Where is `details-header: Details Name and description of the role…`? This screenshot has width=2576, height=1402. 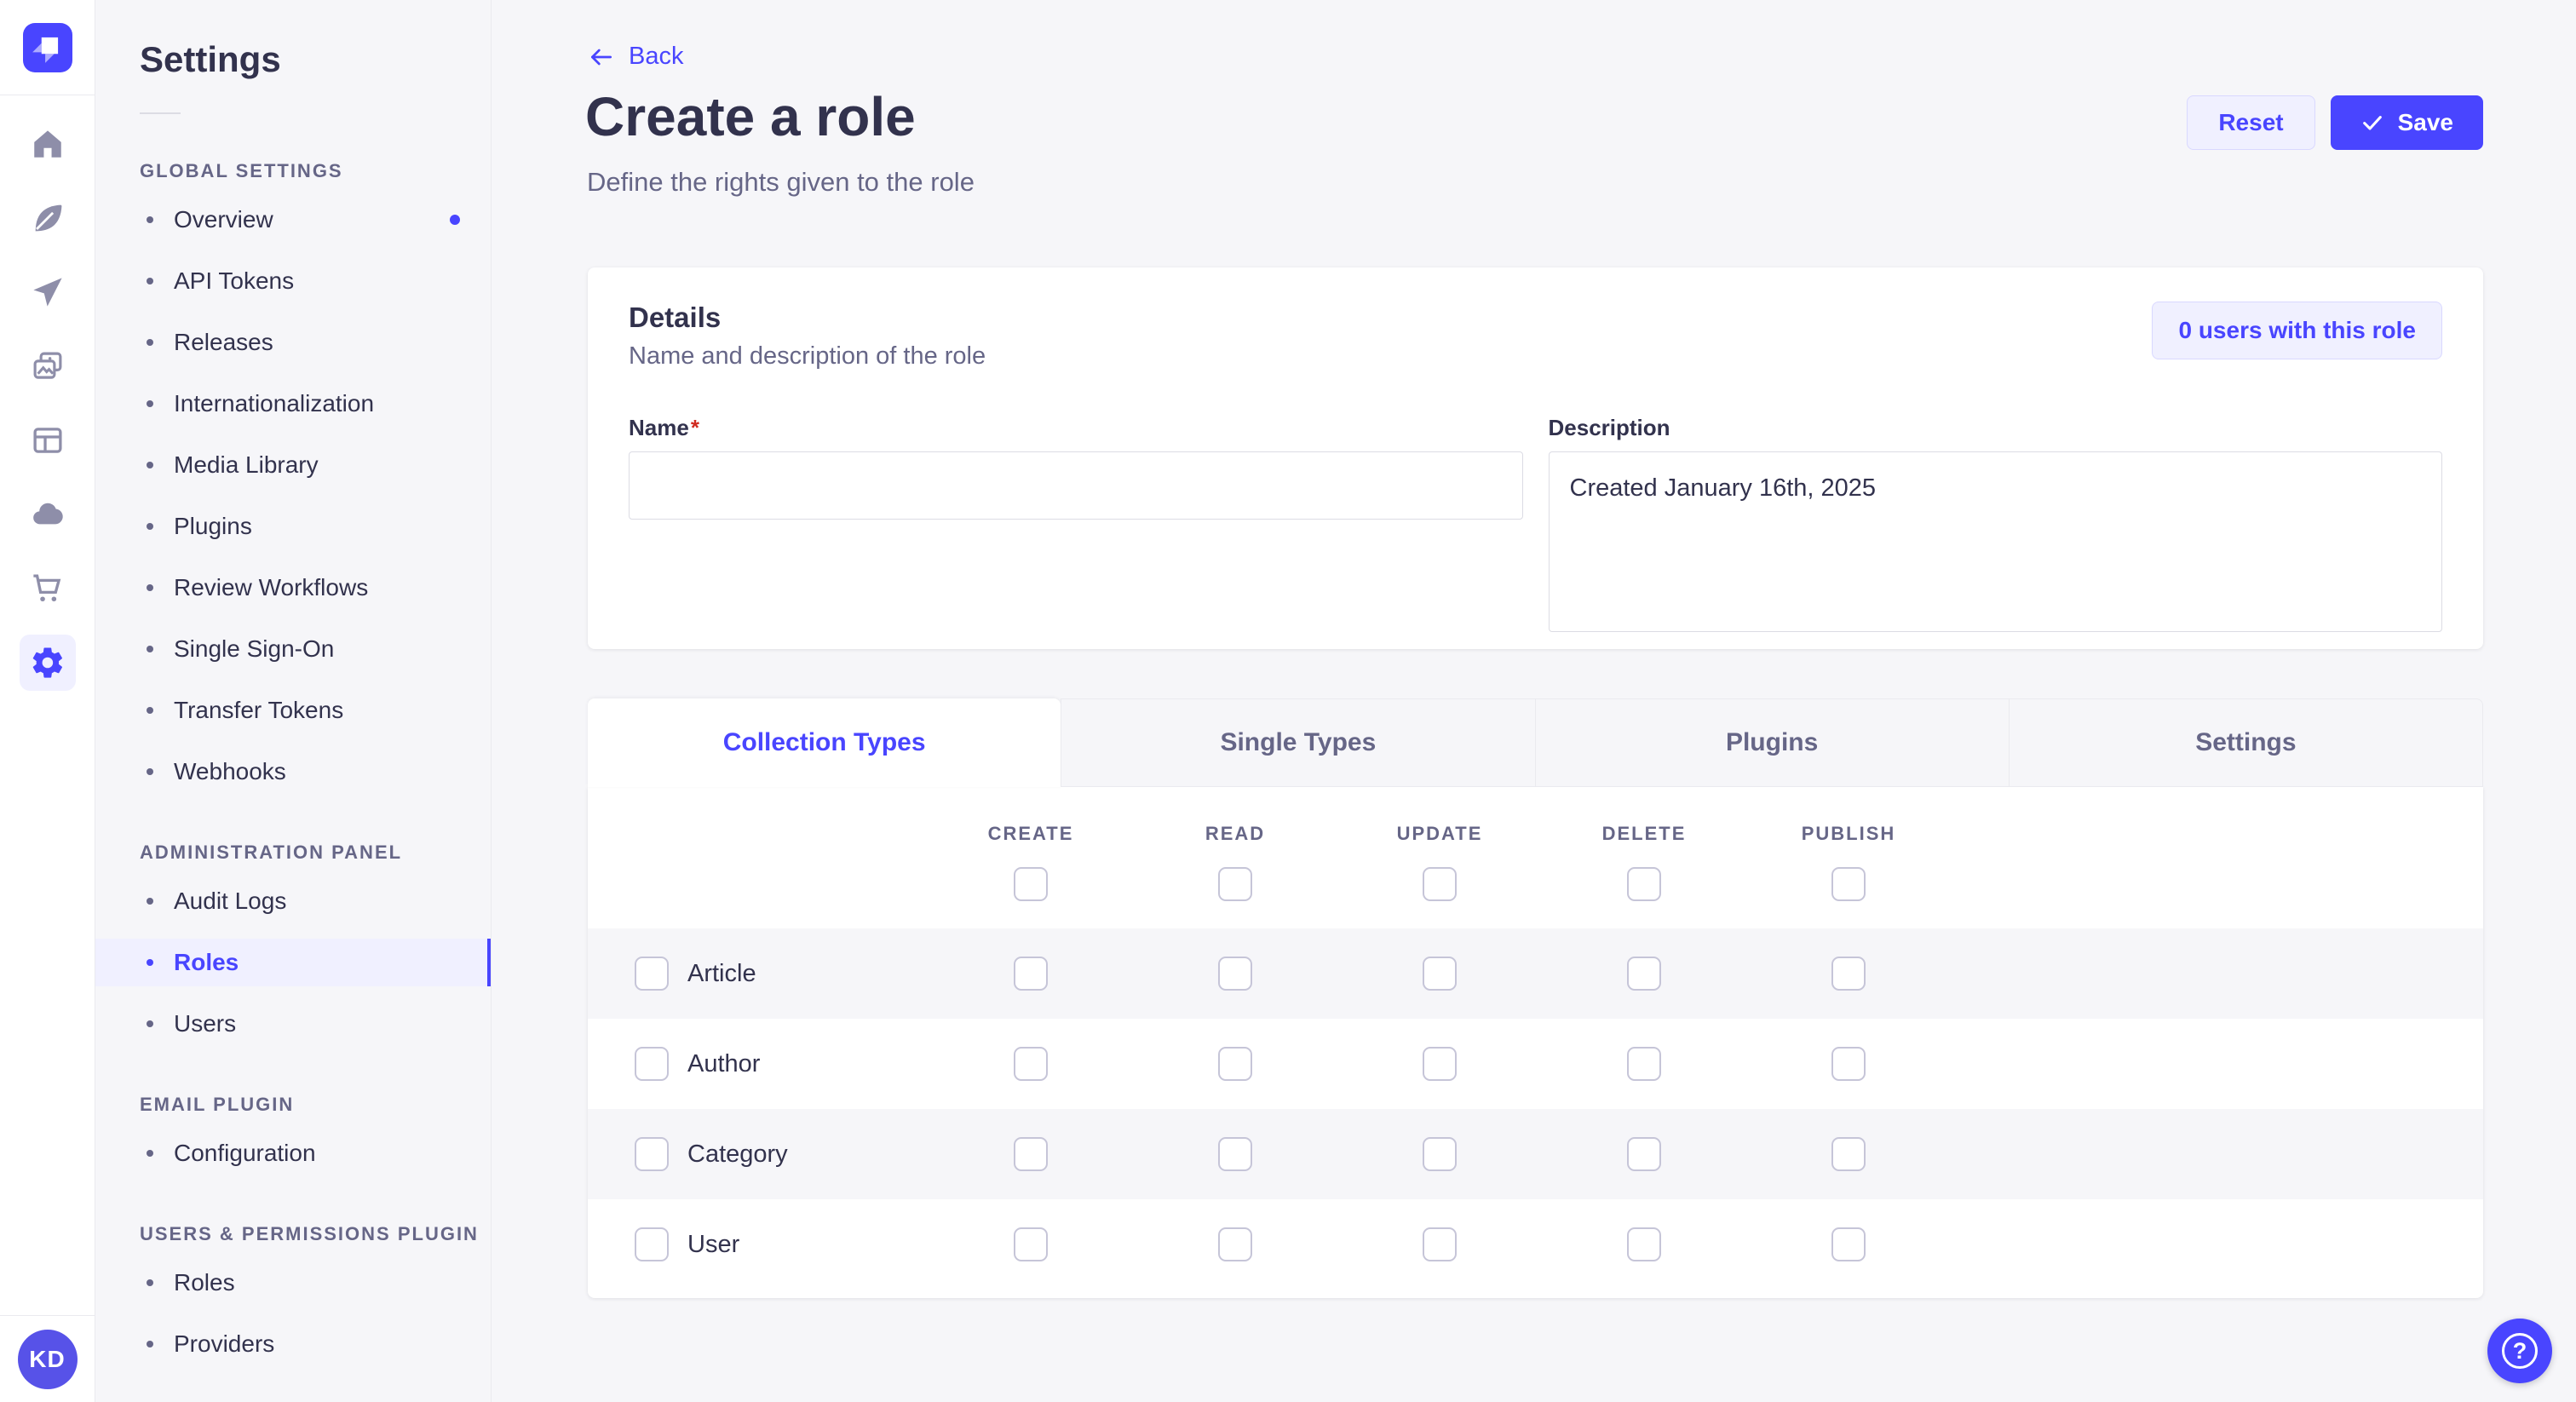 details-header: Details Name and description of the role… is located at coordinates (1536, 336).